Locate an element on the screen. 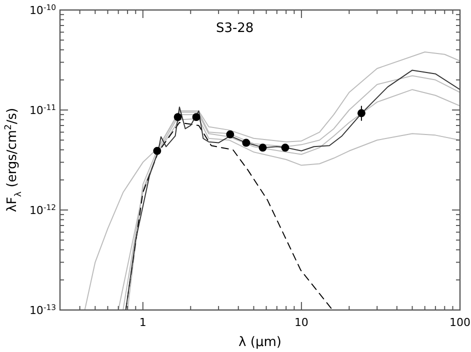 Image resolution: width=471 pixels, height=352 pixels. x-tick-label: 10 is located at coordinates (301, 322).